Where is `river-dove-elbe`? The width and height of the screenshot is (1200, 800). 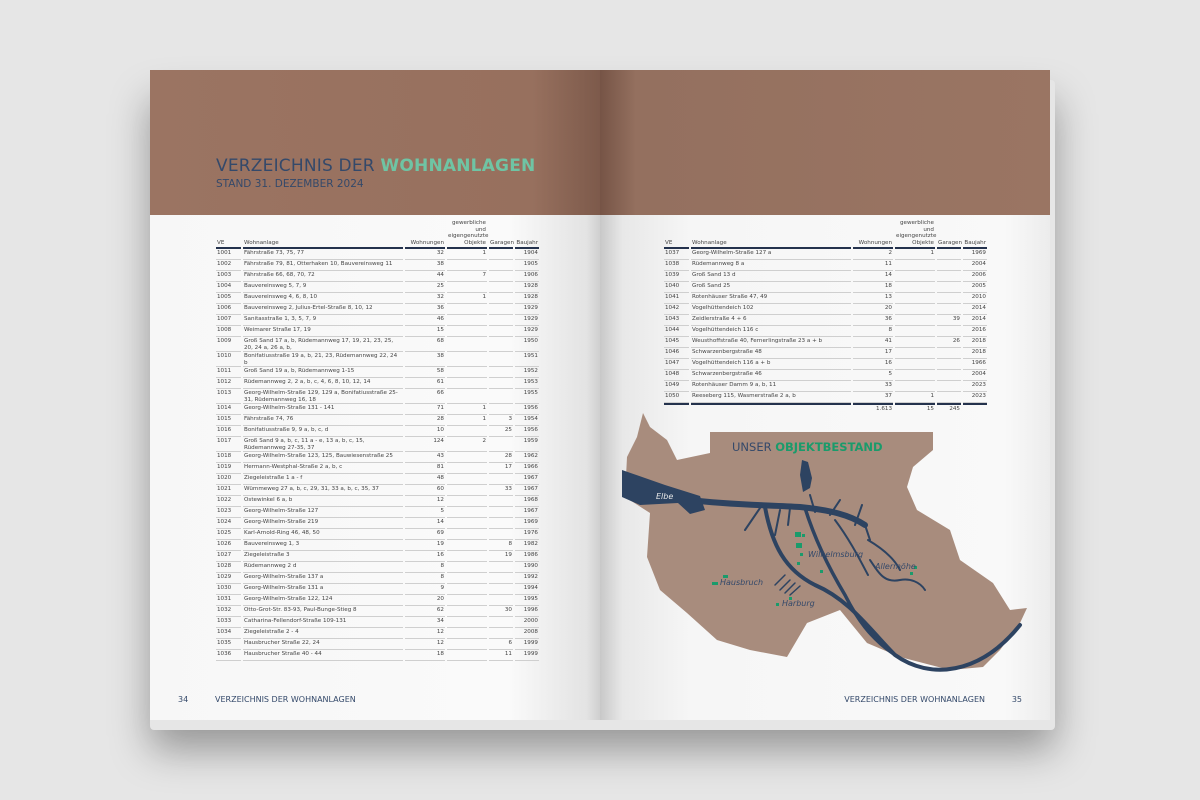 river-dove-elbe is located at coordinates (897, 575).